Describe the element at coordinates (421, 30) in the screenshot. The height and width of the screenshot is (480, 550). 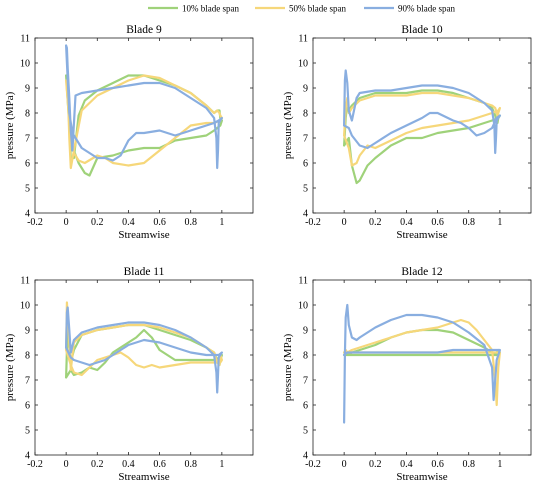
I see `panel-title: Blade 10` at that location.